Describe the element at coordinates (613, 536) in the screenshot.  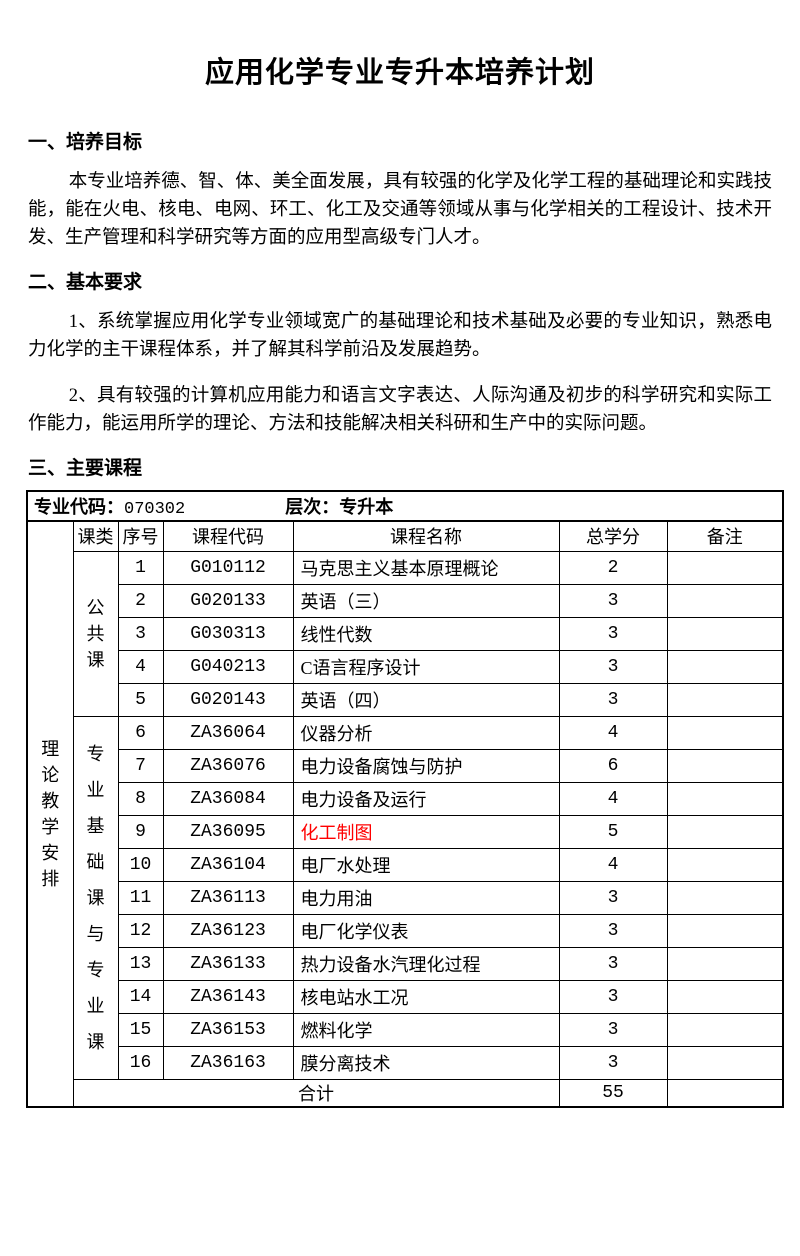
I see `col-header-total-credits: 总学分` at that location.